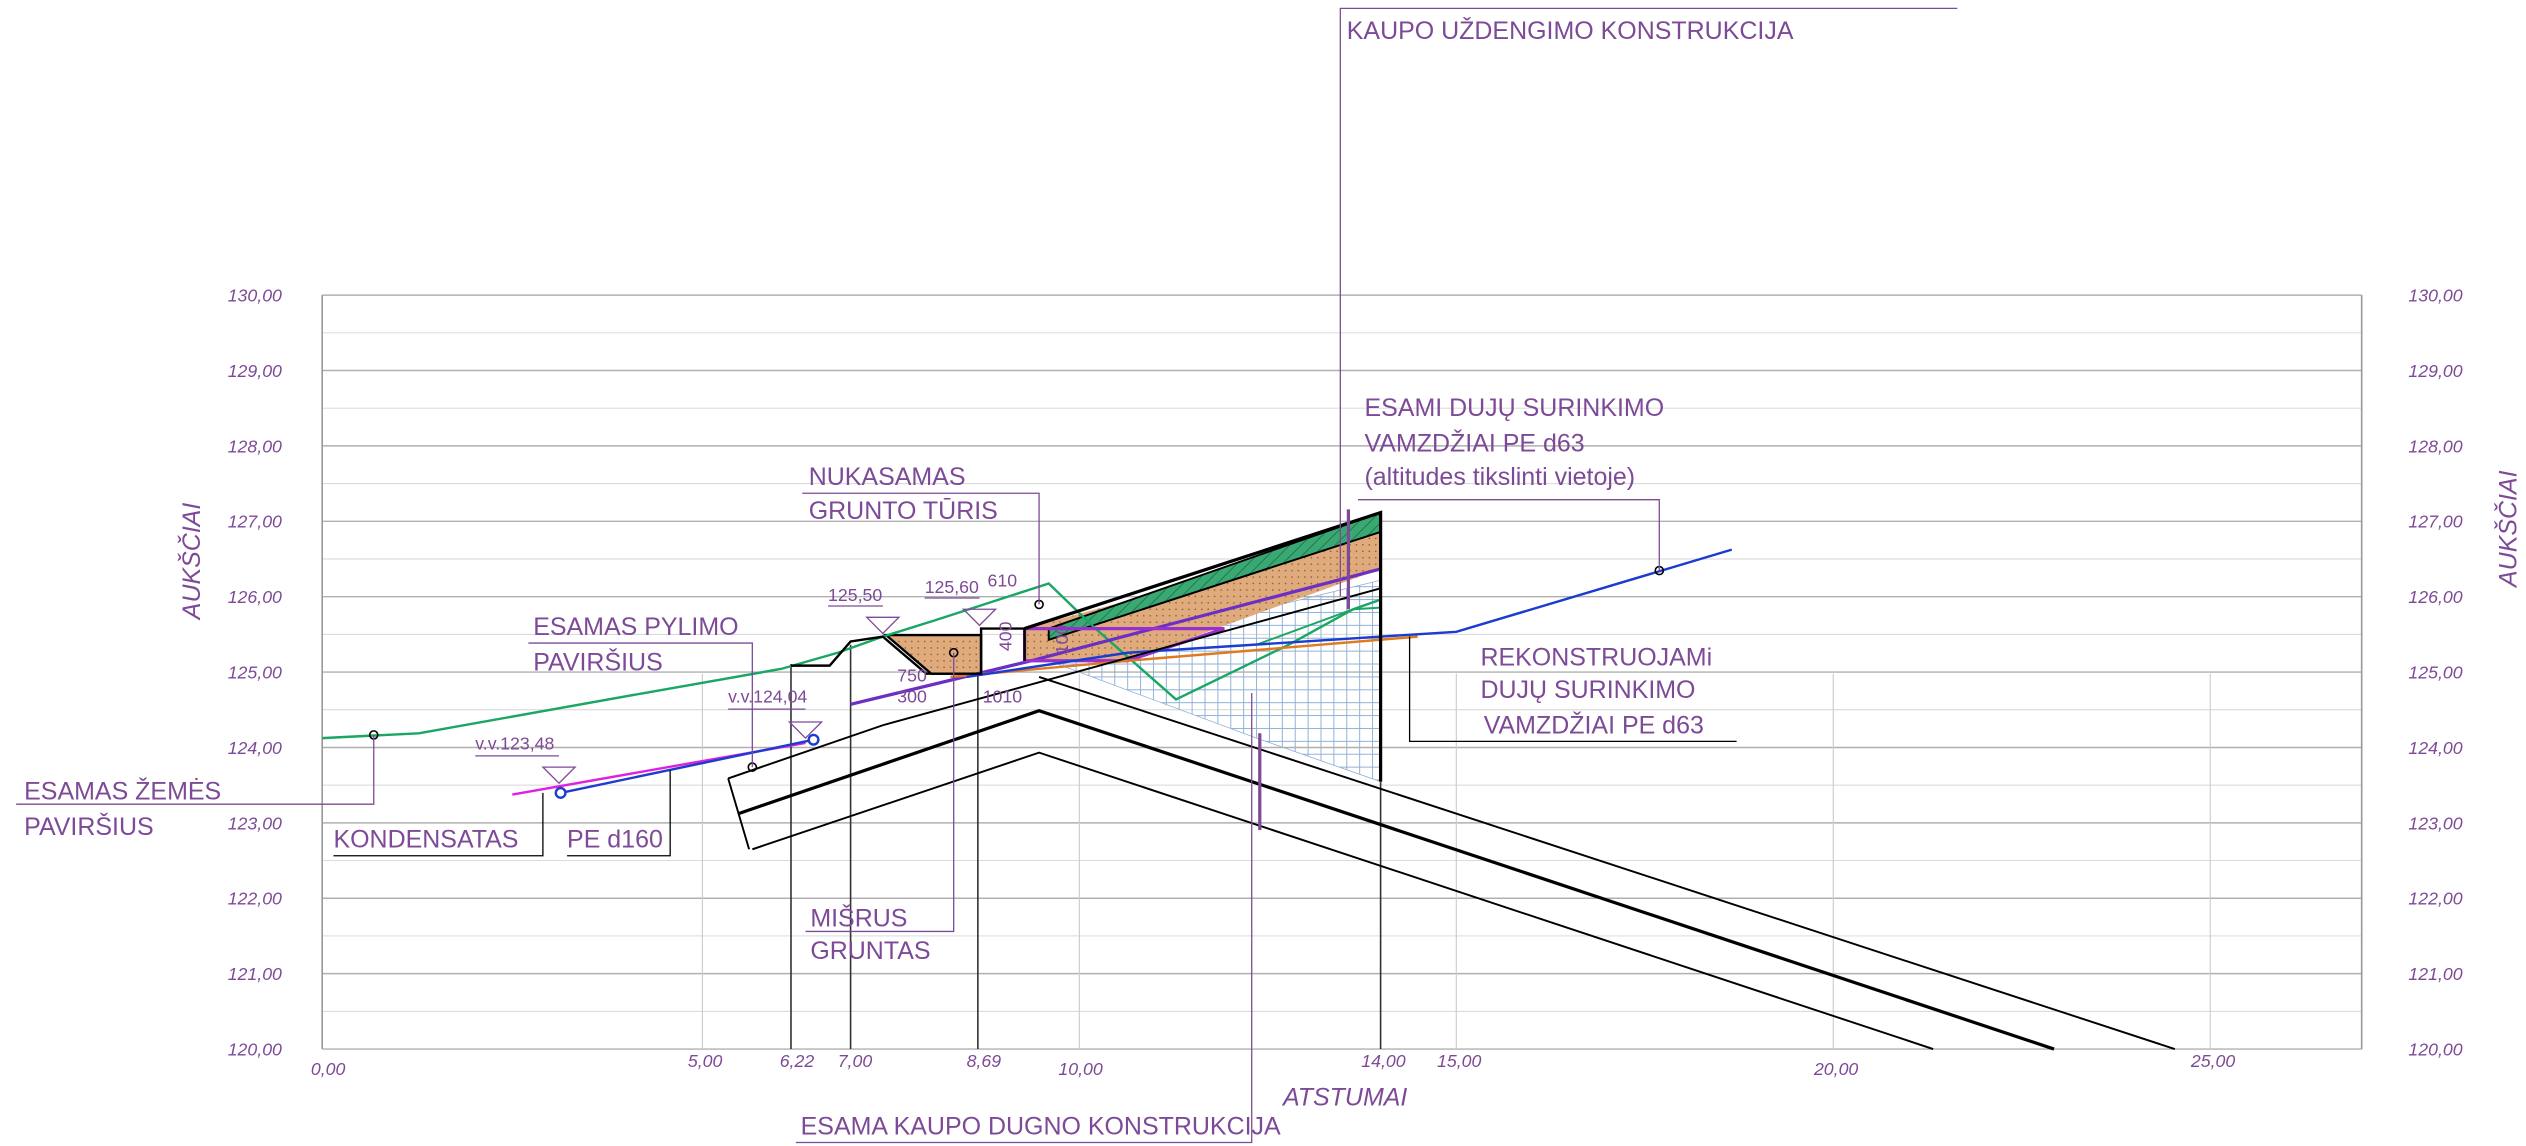 The height and width of the screenshot is (1146, 2526). Describe the element at coordinates (952, 587) in the screenshot. I see `dimension: 125,60` at that location.